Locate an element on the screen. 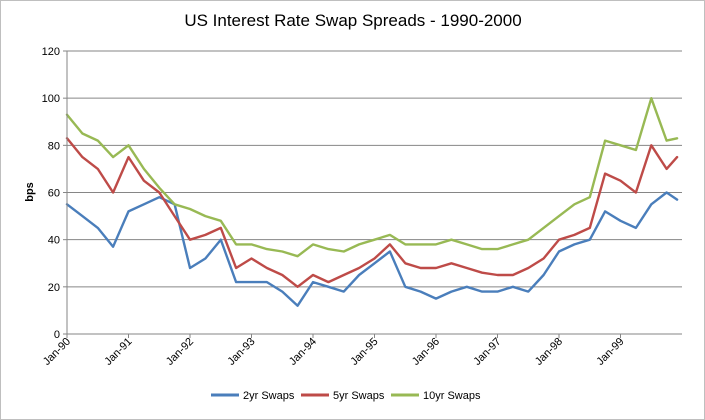  x-tick-label: Jan-91 is located at coordinates (118, 352).